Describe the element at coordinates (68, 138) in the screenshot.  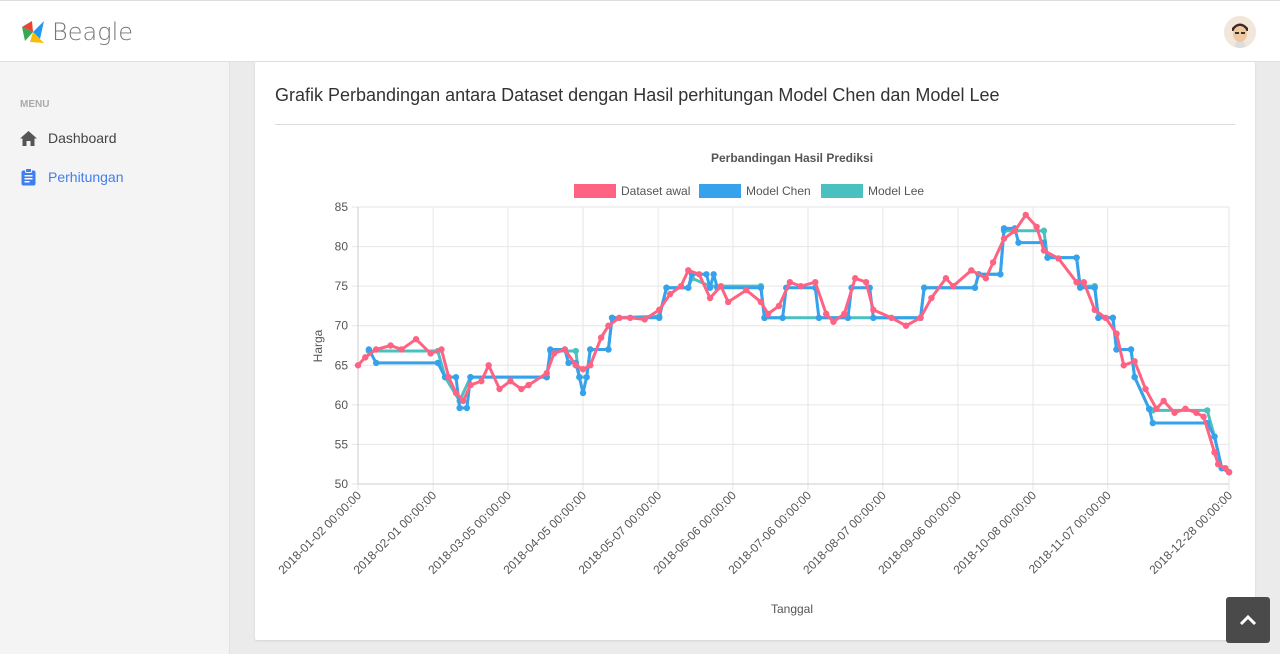
I see `sidebar-item-dashboard: Dashboard` at that location.